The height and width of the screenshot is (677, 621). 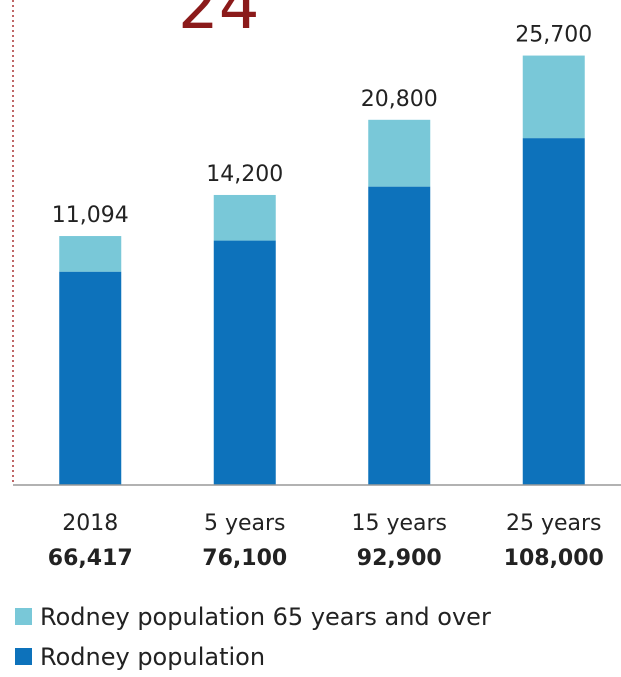 I want to click on total-label: 66,417, so click(x=90, y=558).